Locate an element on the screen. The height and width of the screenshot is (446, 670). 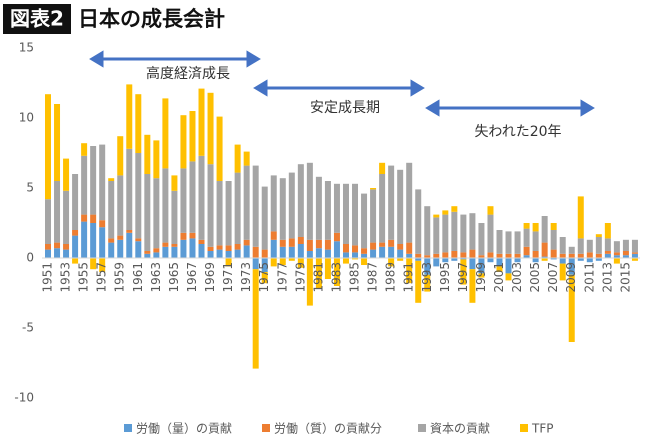
x-tick-label: 1971 is located at coordinates (228, 277).